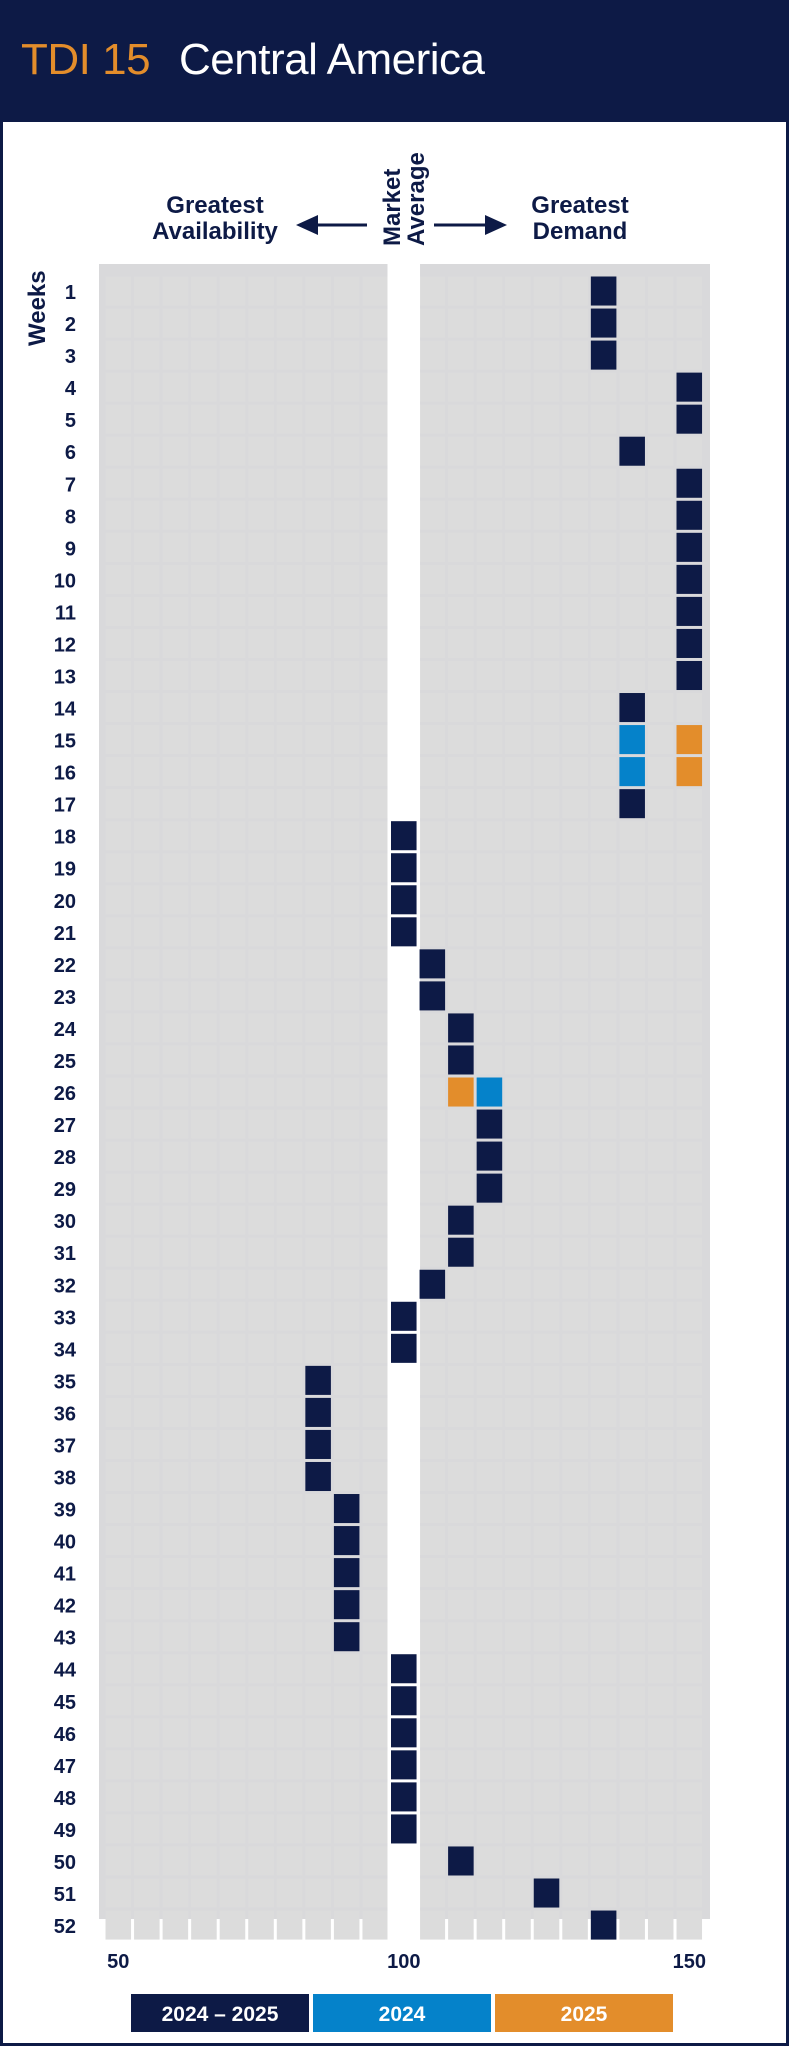 This screenshot has width=789, height=2046. I want to click on week-label: 26, so click(65, 1094).